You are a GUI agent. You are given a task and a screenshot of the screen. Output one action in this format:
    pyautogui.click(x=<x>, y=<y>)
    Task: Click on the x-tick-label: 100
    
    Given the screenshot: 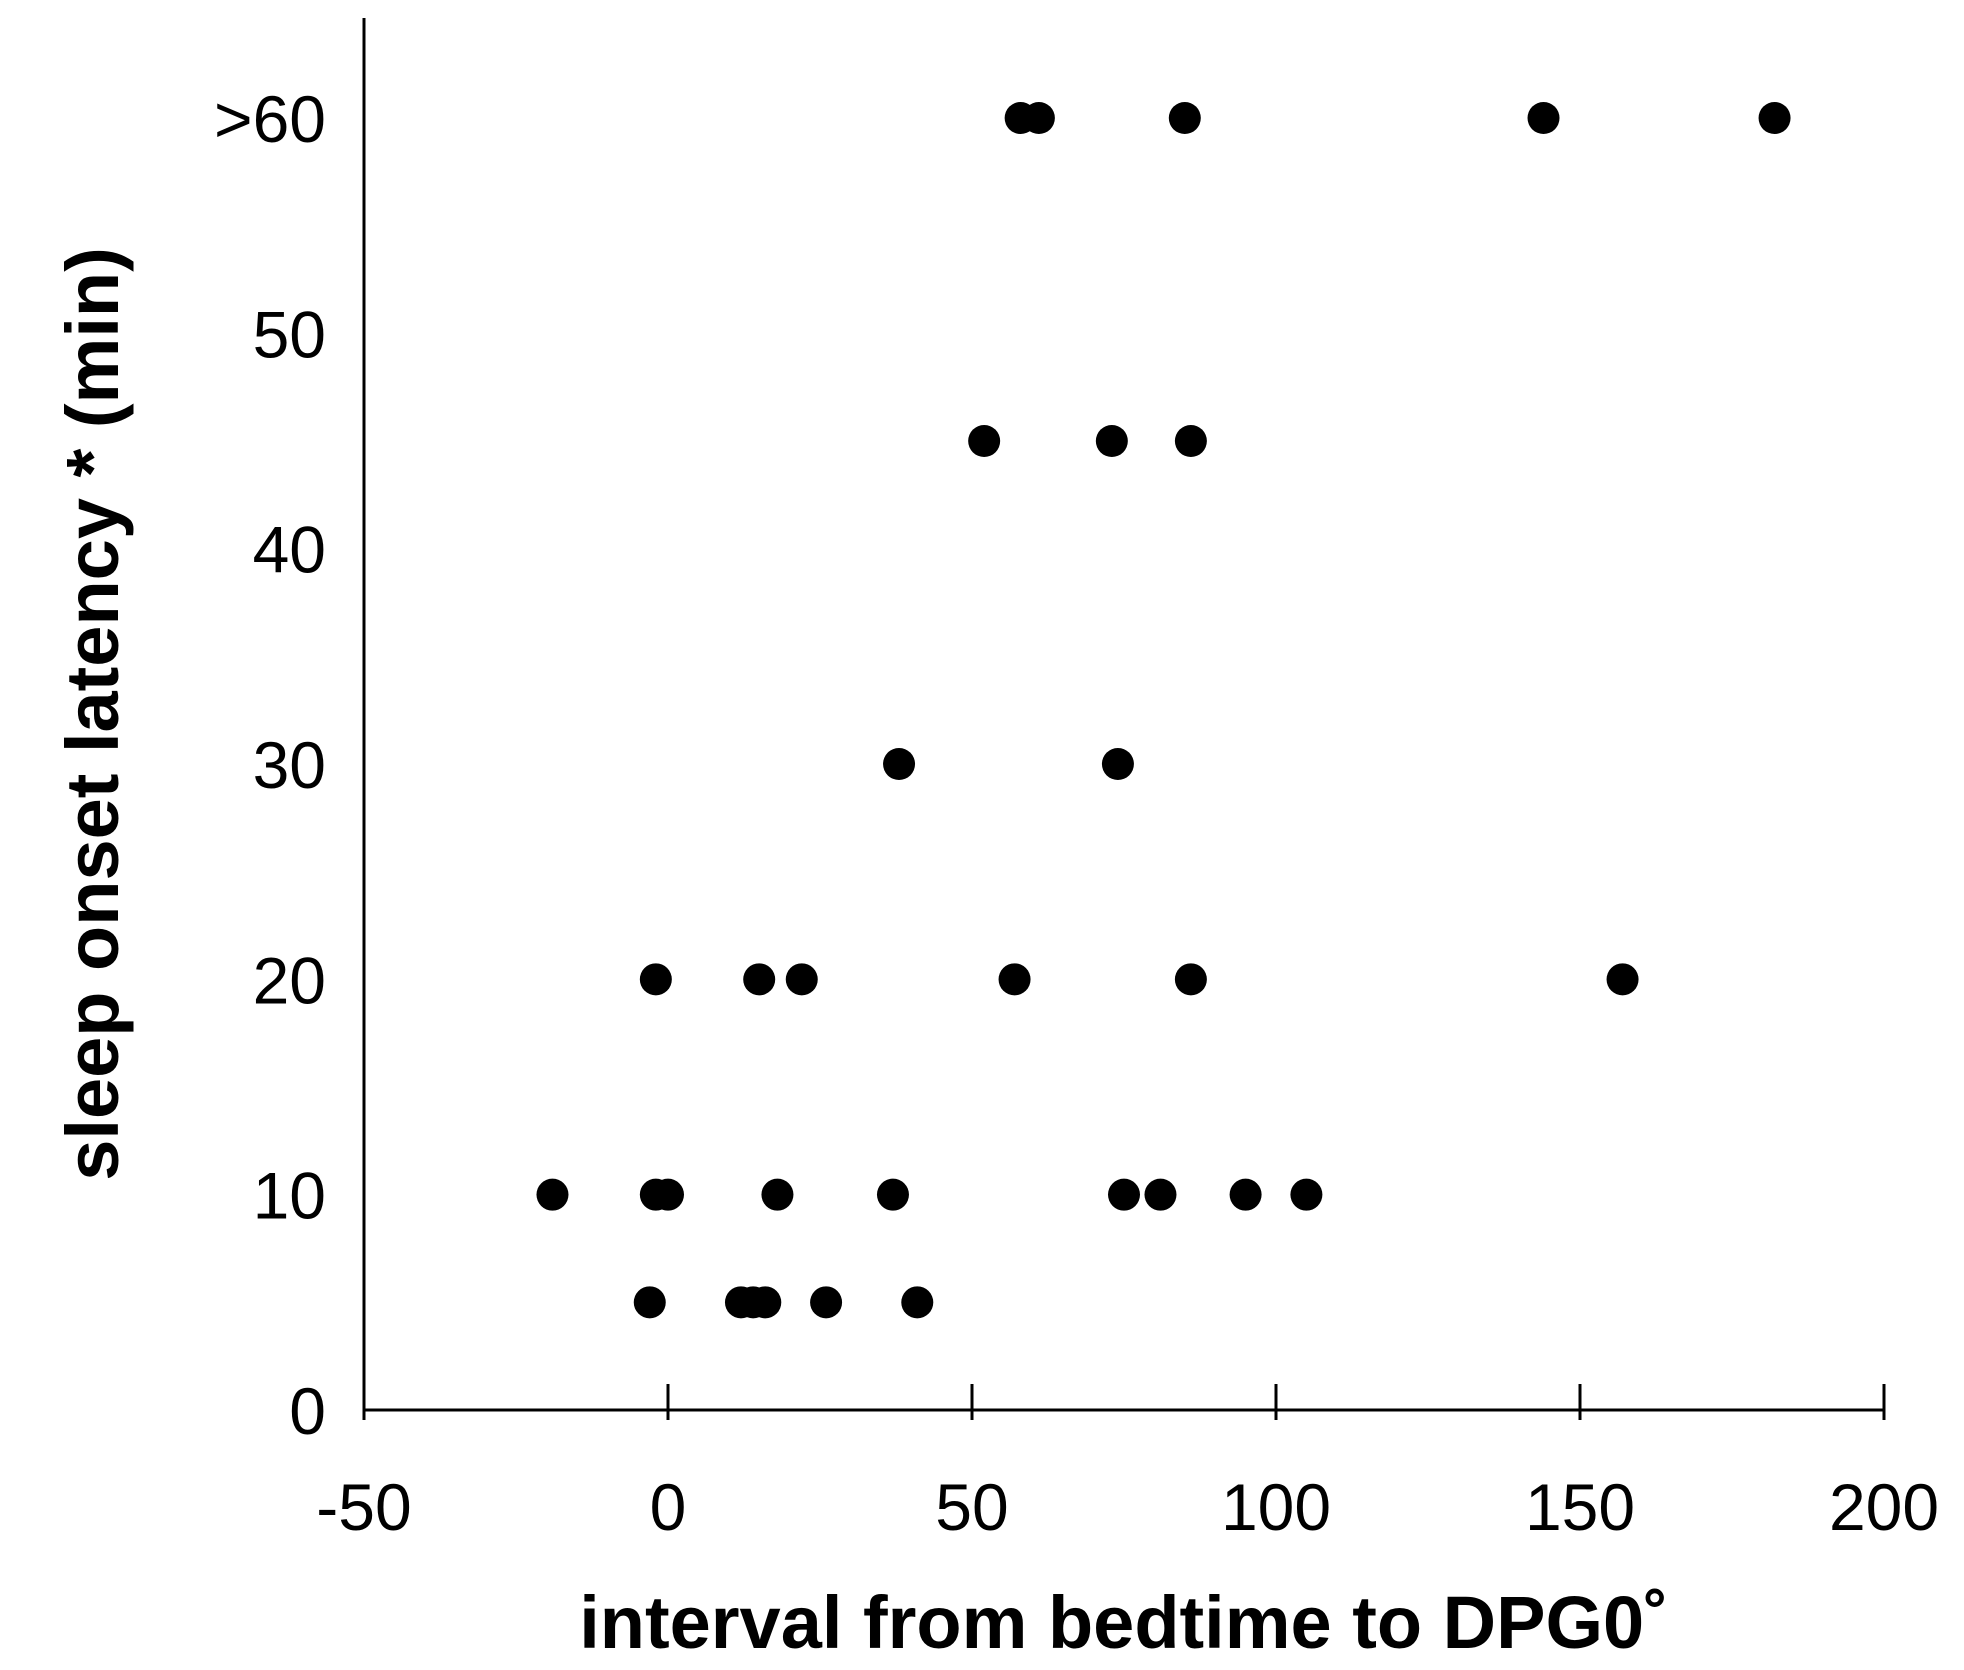 What is the action you would take?
    pyautogui.click(x=1276, y=1507)
    